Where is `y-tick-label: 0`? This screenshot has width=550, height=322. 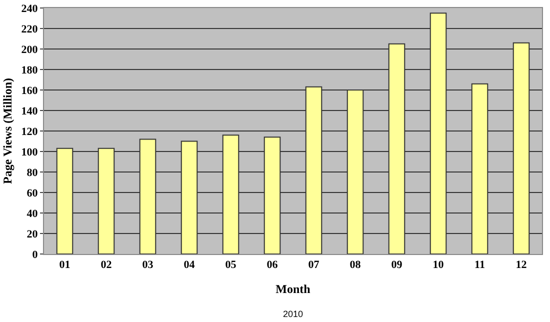
y-tick-label: 0 is located at coordinates (35, 254).